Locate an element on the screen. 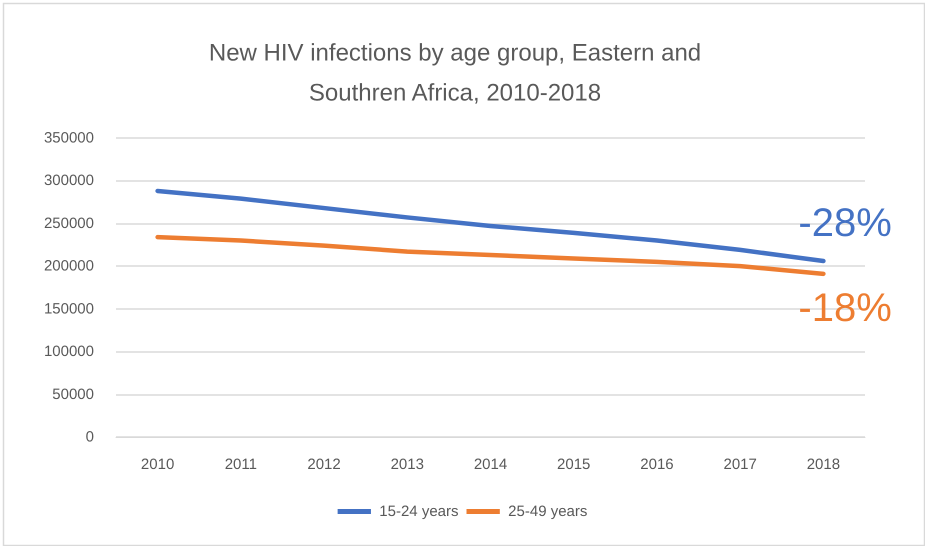  annotation: -28% is located at coordinates (845, 223).